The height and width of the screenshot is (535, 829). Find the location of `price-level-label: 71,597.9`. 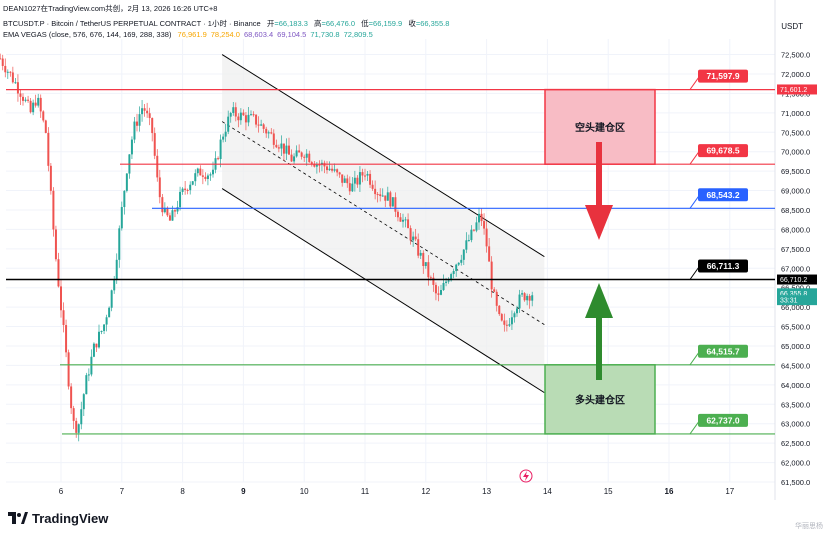

price-level-label: 71,597.9 is located at coordinates (722, 76).